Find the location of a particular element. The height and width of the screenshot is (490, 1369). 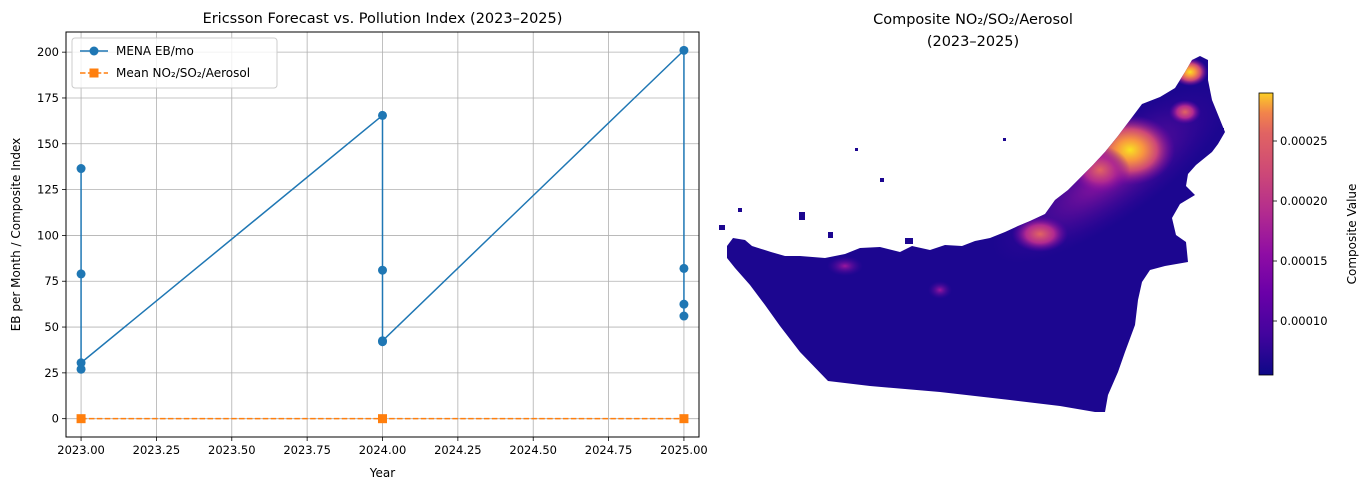

legend: MENA EB/mo Mean NO₂/SO₂/Aerosol is located at coordinates (174, 63).